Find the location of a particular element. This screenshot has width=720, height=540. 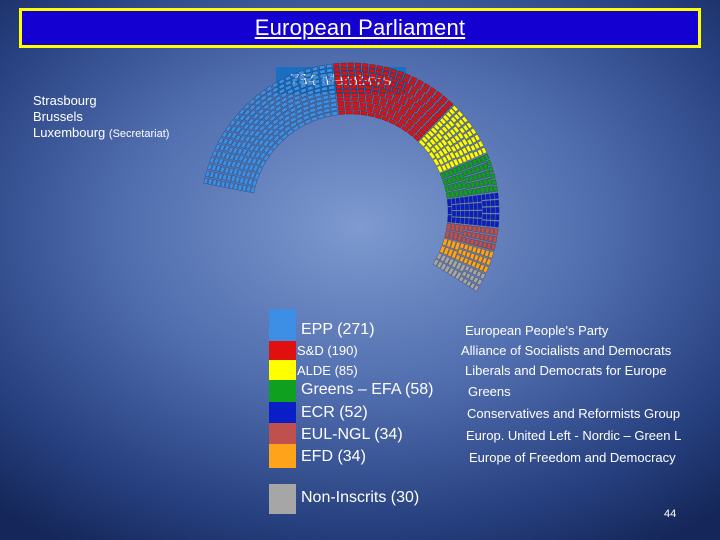

legend-description-0: European People's Party is located at coordinates (537, 330).